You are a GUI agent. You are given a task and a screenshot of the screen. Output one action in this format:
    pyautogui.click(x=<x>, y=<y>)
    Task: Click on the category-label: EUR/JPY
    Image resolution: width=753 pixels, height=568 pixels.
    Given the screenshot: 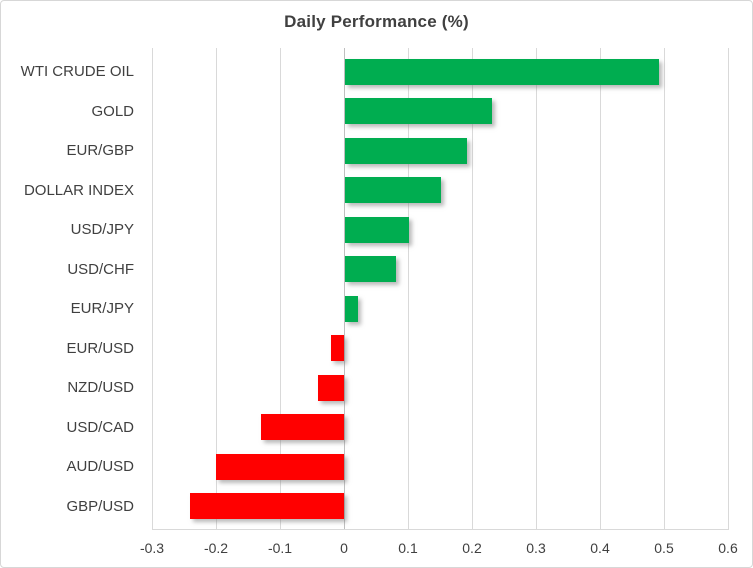 What is the action you would take?
    pyautogui.click(x=102, y=308)
    